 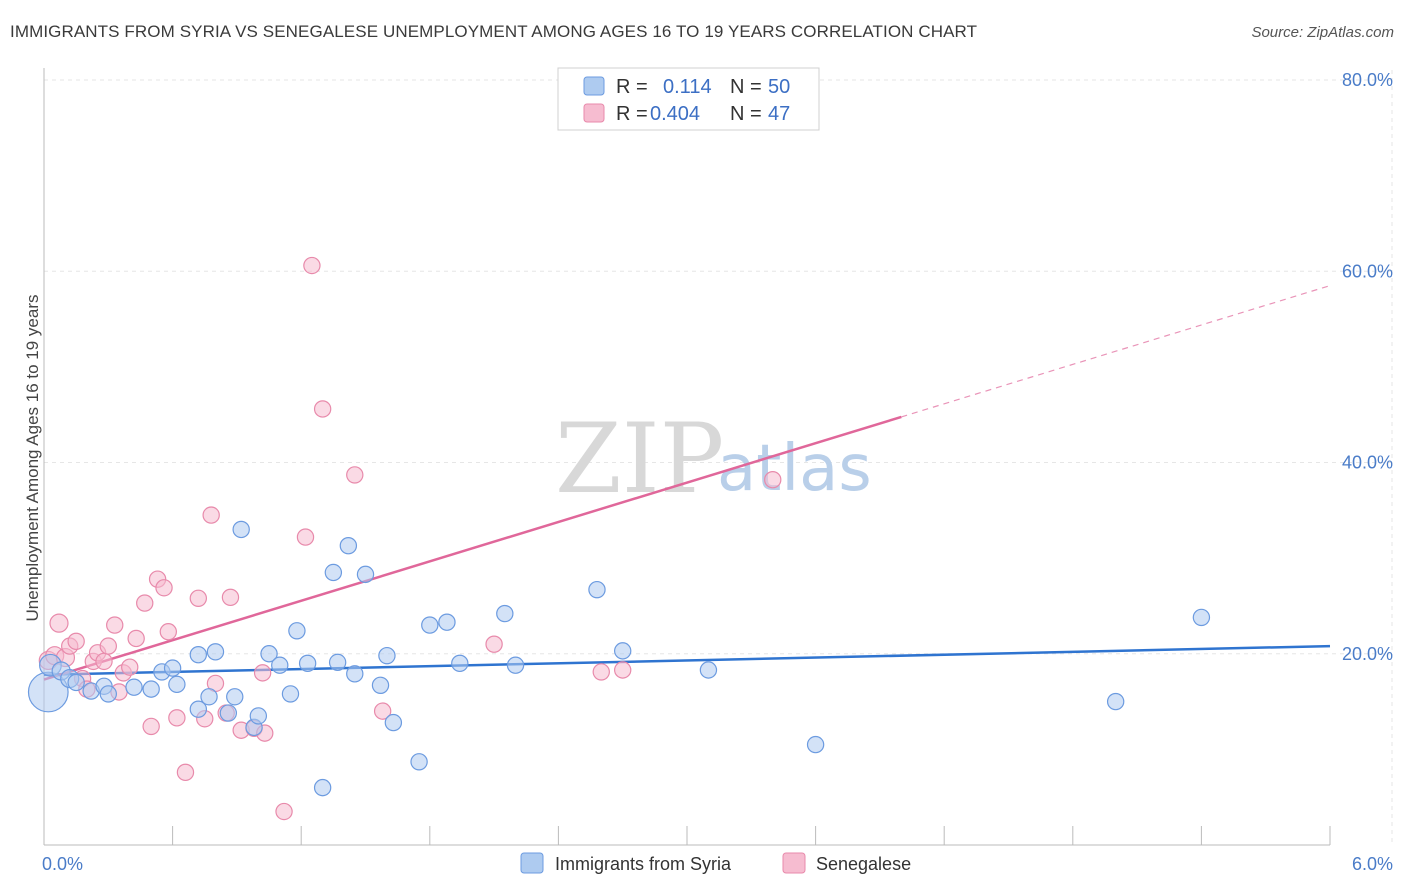 I want to click on legend-r-value-syria: 0.114, so click(x=687, y=87).